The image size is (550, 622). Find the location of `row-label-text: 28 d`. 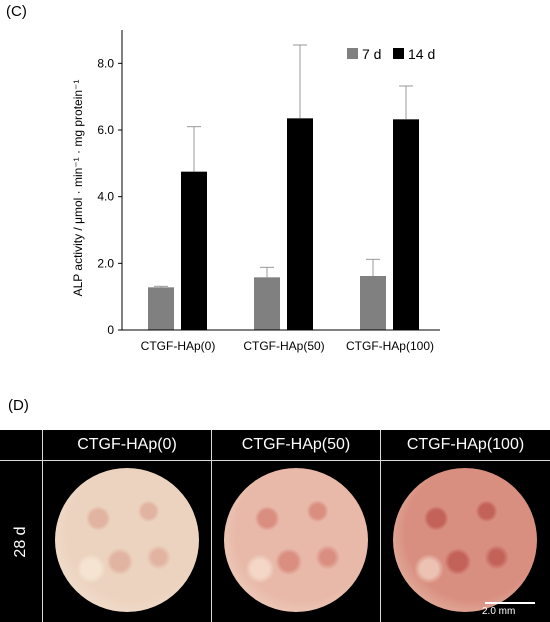

row-label-text: 28 d is located at coordinates (20, 541).